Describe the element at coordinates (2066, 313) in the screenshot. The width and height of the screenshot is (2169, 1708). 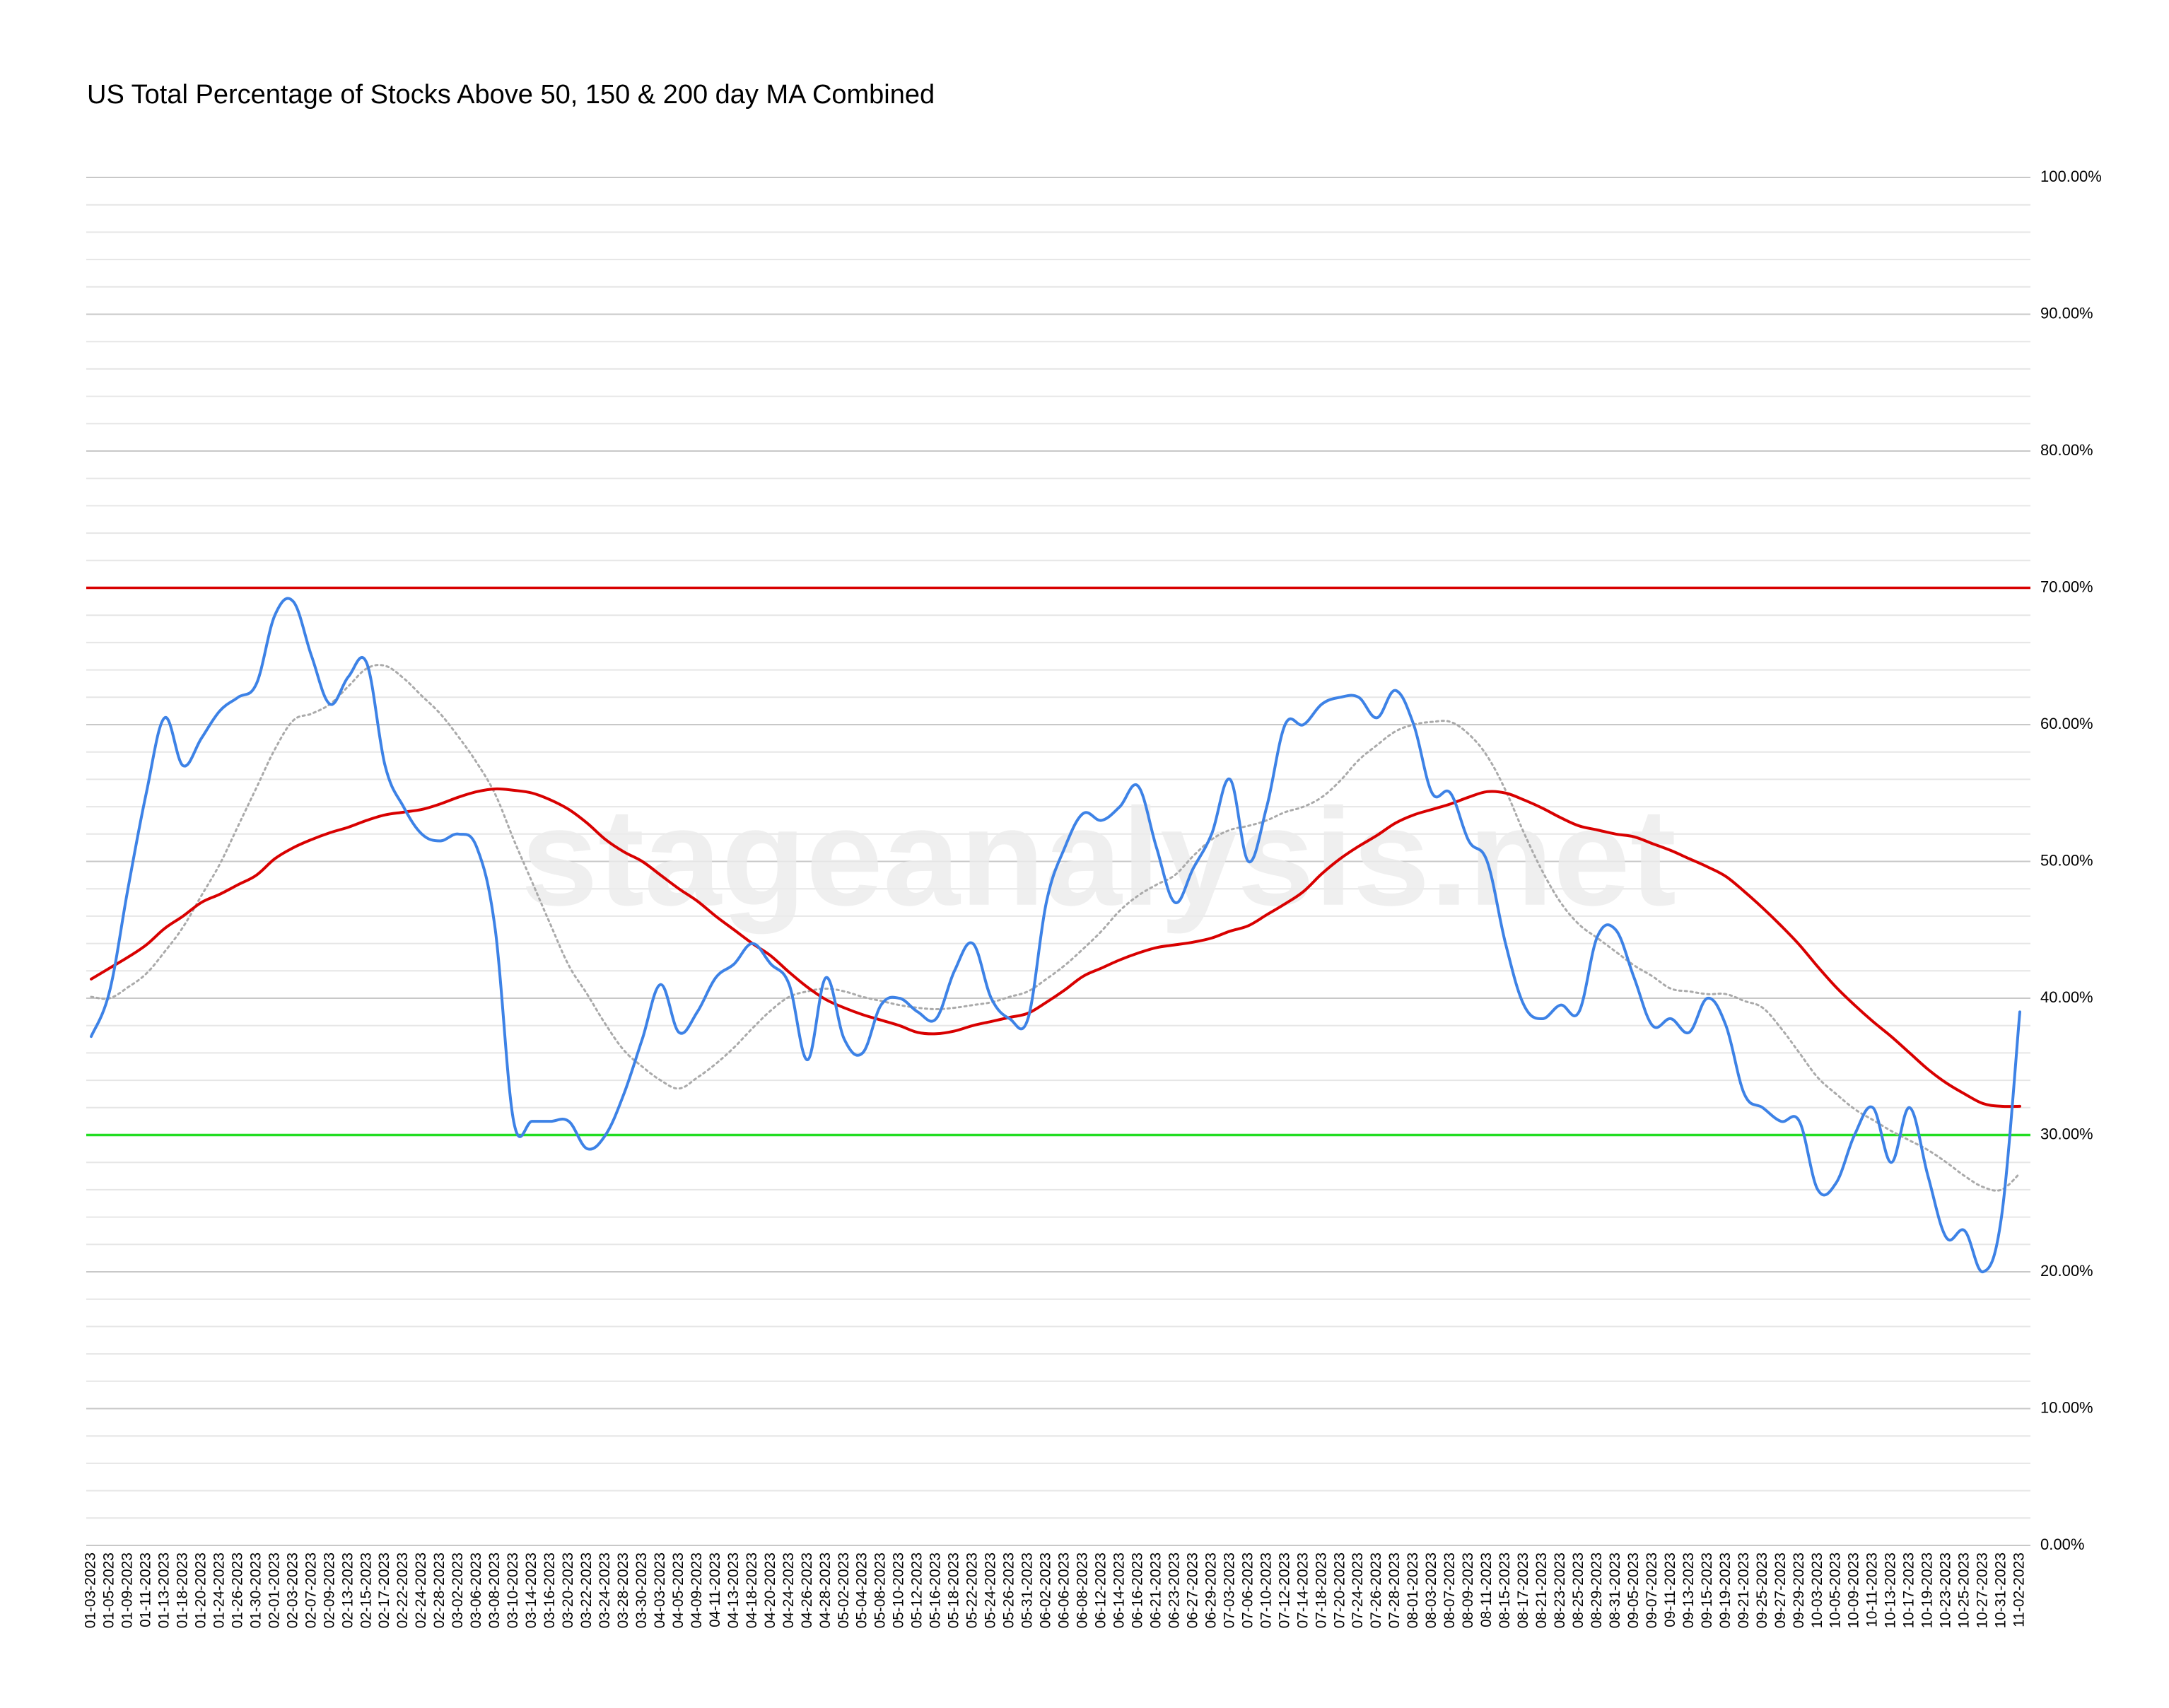
I see `y-tick-label: 90.00%` at that location.